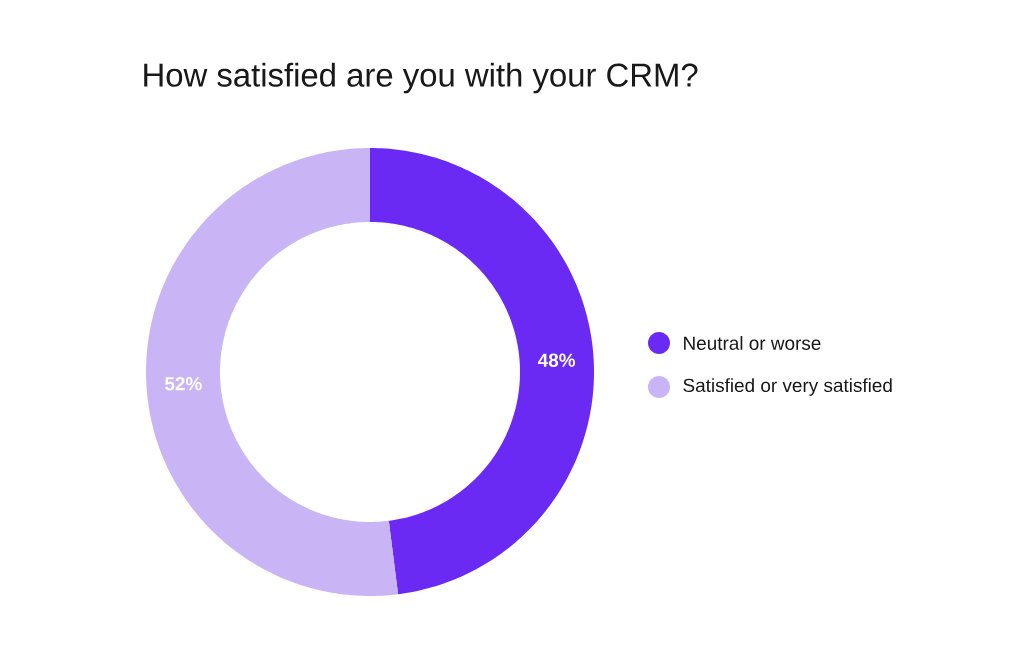 This screenshot has height=650, width=1024. What do you see at coordinates (183, 384) in the screenshot?
I see `data-label: 52%` at bounding box center [183, 384].